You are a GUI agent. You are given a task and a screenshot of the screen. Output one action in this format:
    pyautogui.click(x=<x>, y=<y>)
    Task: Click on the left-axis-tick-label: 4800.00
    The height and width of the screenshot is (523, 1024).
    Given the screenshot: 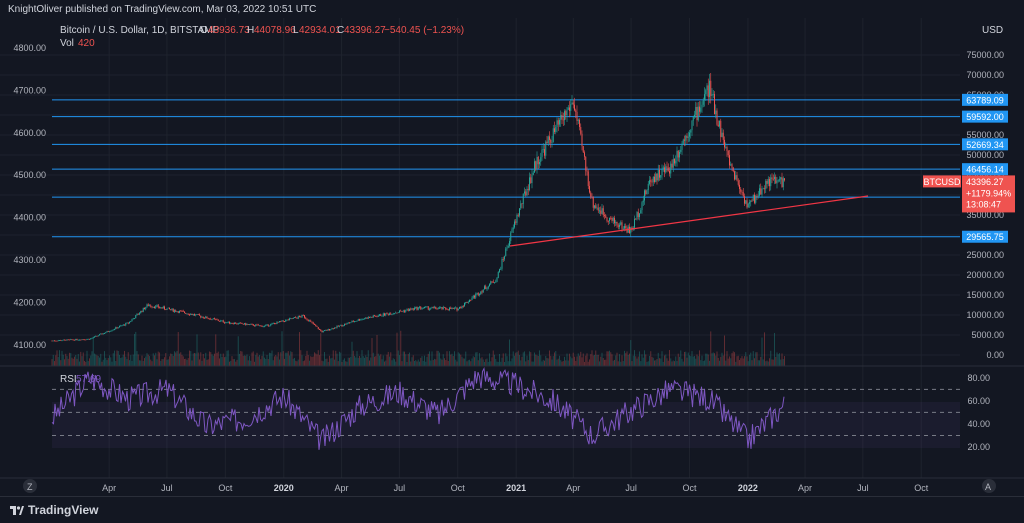 What is the action you would take?
    pyautogui.click(x=29, y=48)
    